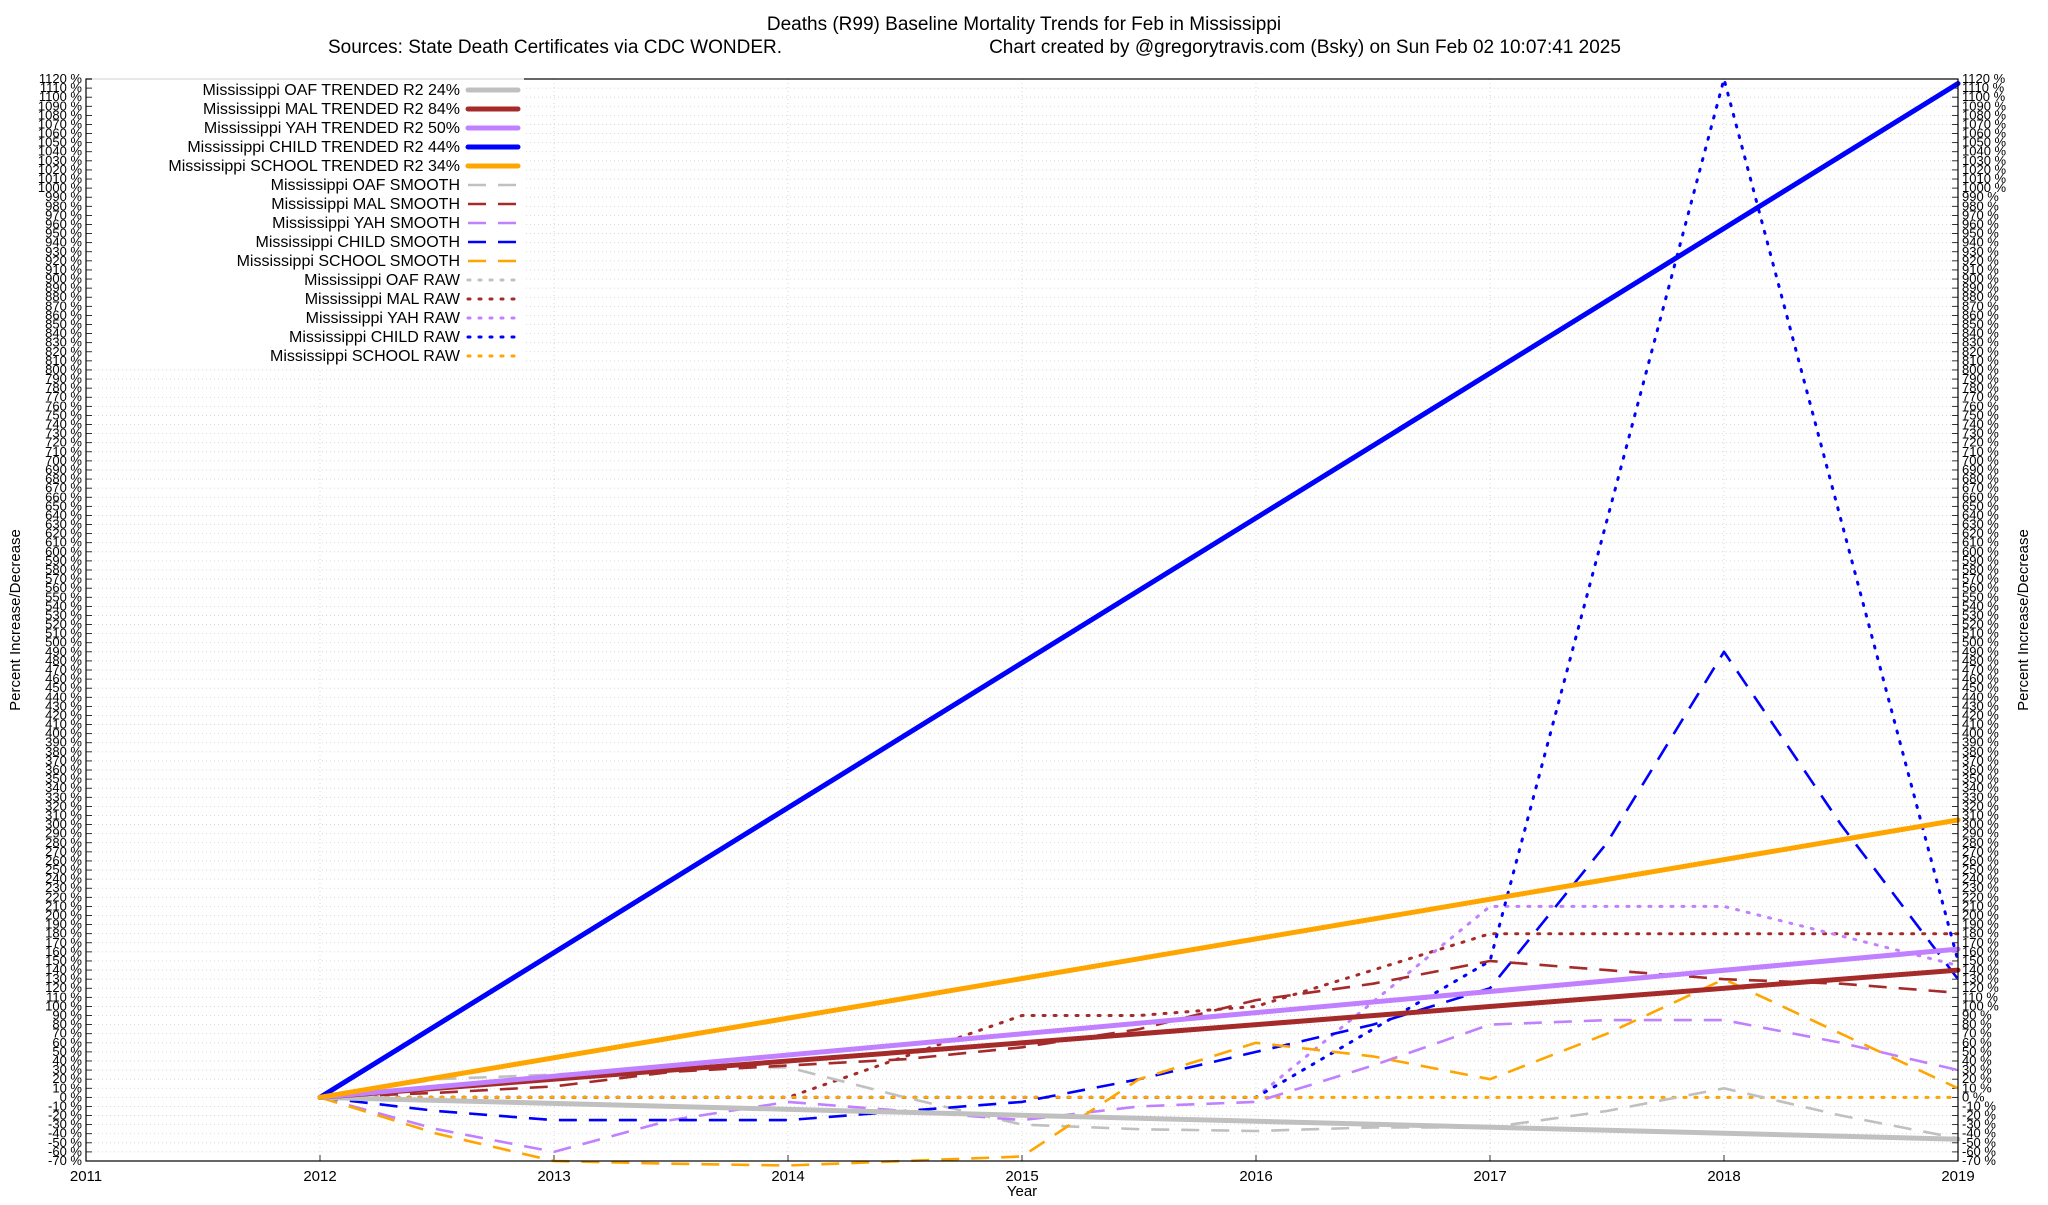 This screenshot has height=1205, width=2048. Describe the element at coordinates (1980, 587) in the screenshot. I see `y2-tick-label: 560 %` at that location.